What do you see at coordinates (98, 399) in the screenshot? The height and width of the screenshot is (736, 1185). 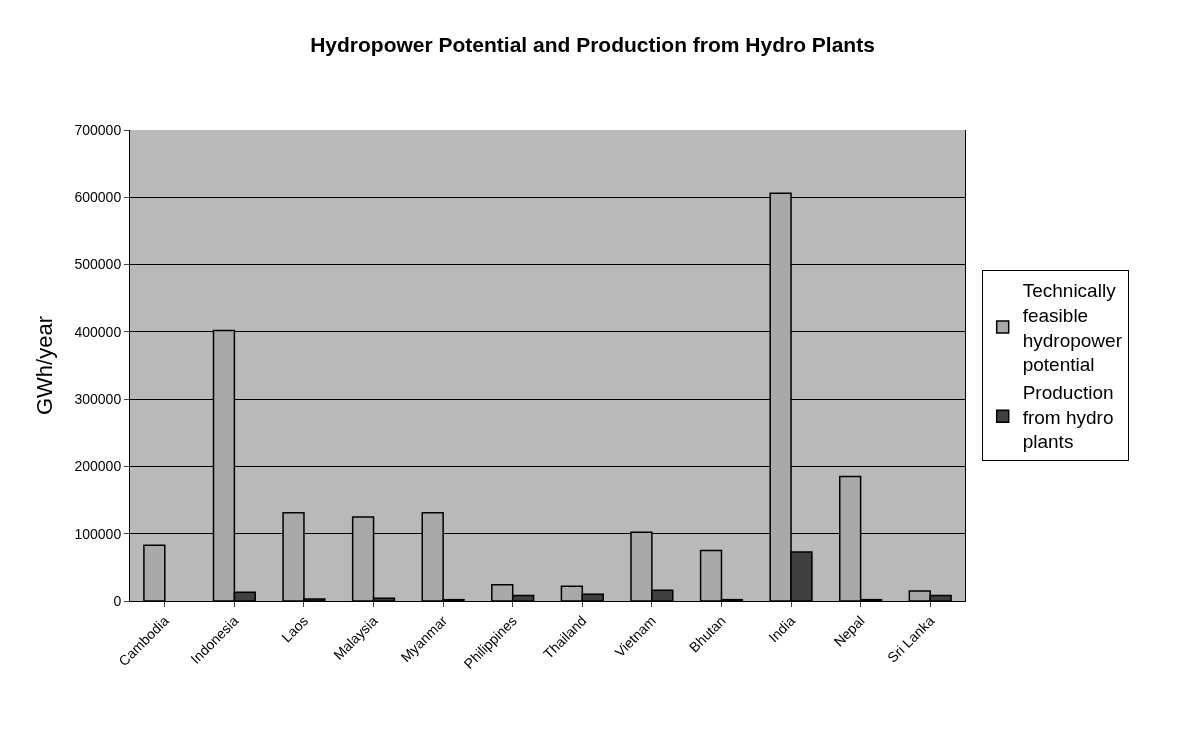 I see `y-tick-label: 300000` at bounding box center [98, 399].